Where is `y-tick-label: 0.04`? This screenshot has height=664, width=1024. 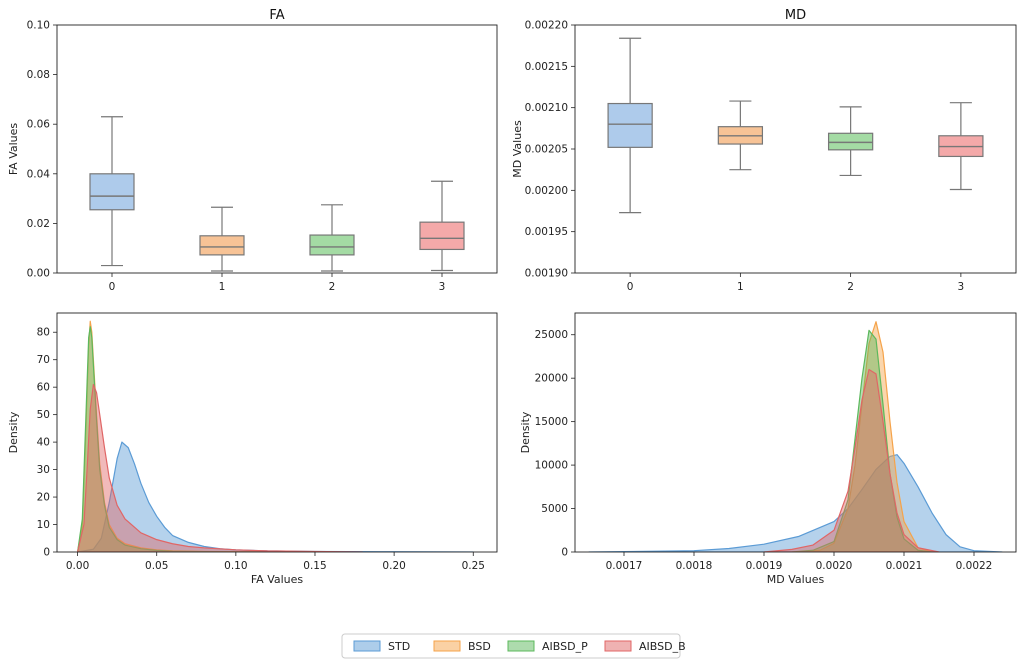
y-tick-label: 0.04 is located at coordinates (39, 174).